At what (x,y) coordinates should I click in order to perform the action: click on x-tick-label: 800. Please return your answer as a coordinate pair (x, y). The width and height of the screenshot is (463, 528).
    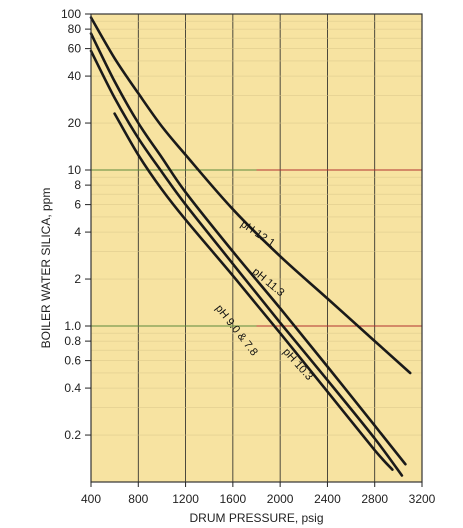
    Looking at the image, I should click on (138, 499).